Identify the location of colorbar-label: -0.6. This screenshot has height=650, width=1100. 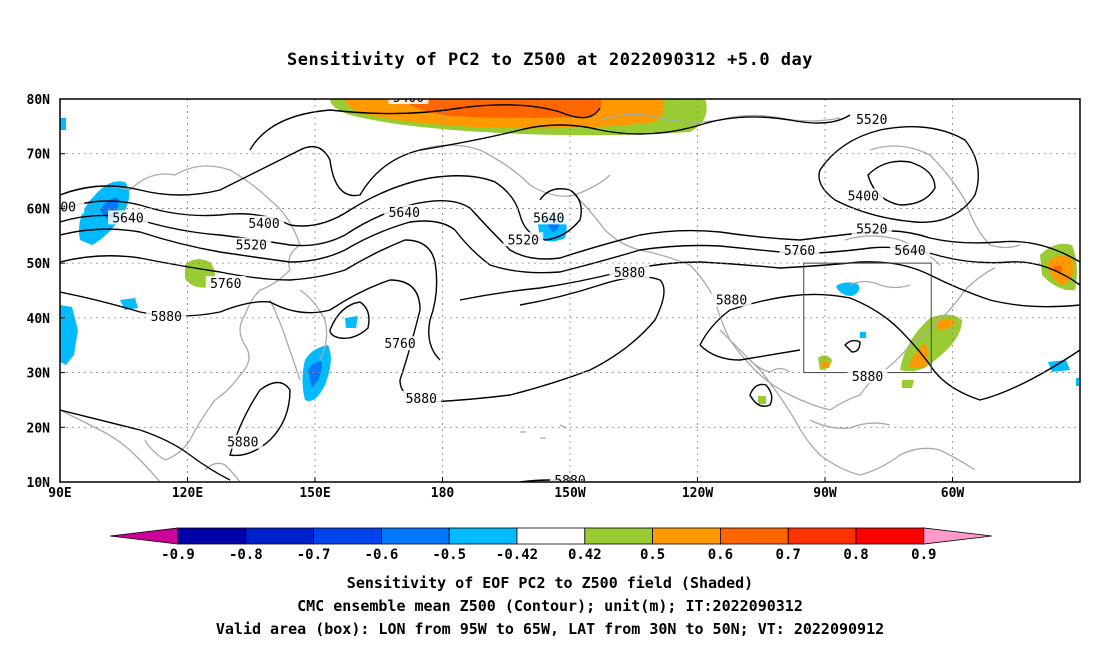
(382, 555).